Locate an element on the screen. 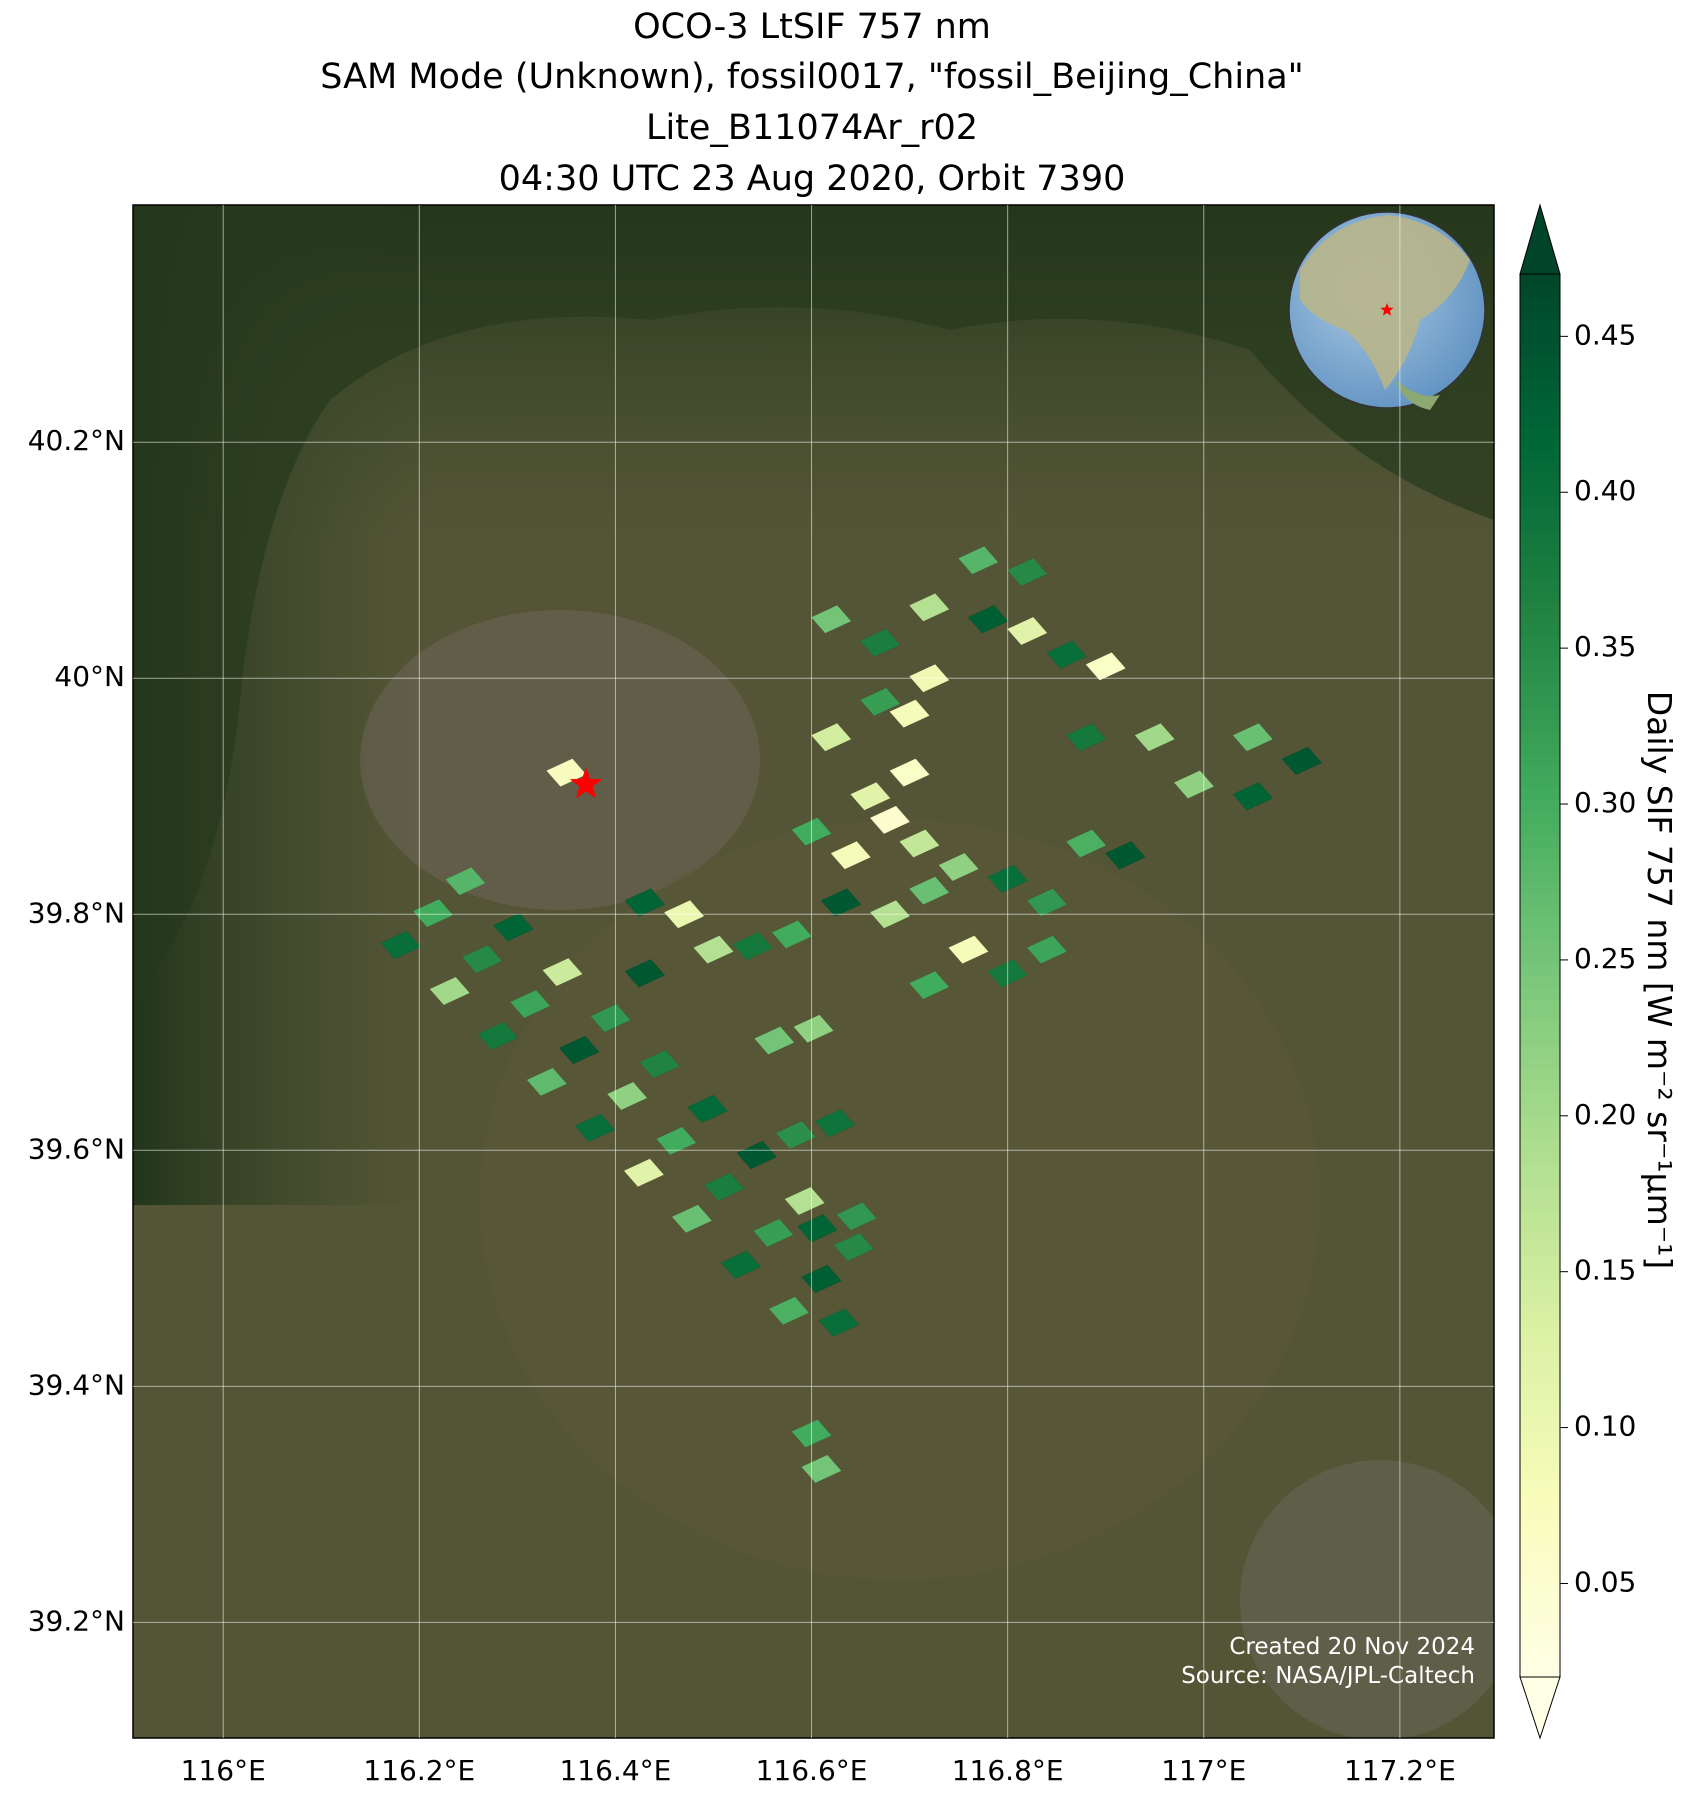 The image size is (1700, 1799). colorbar-label: Daily SIF 757 nm [W m⁻² sr⁻¹μm⁻¹] is located at coordinates (1659, 980).